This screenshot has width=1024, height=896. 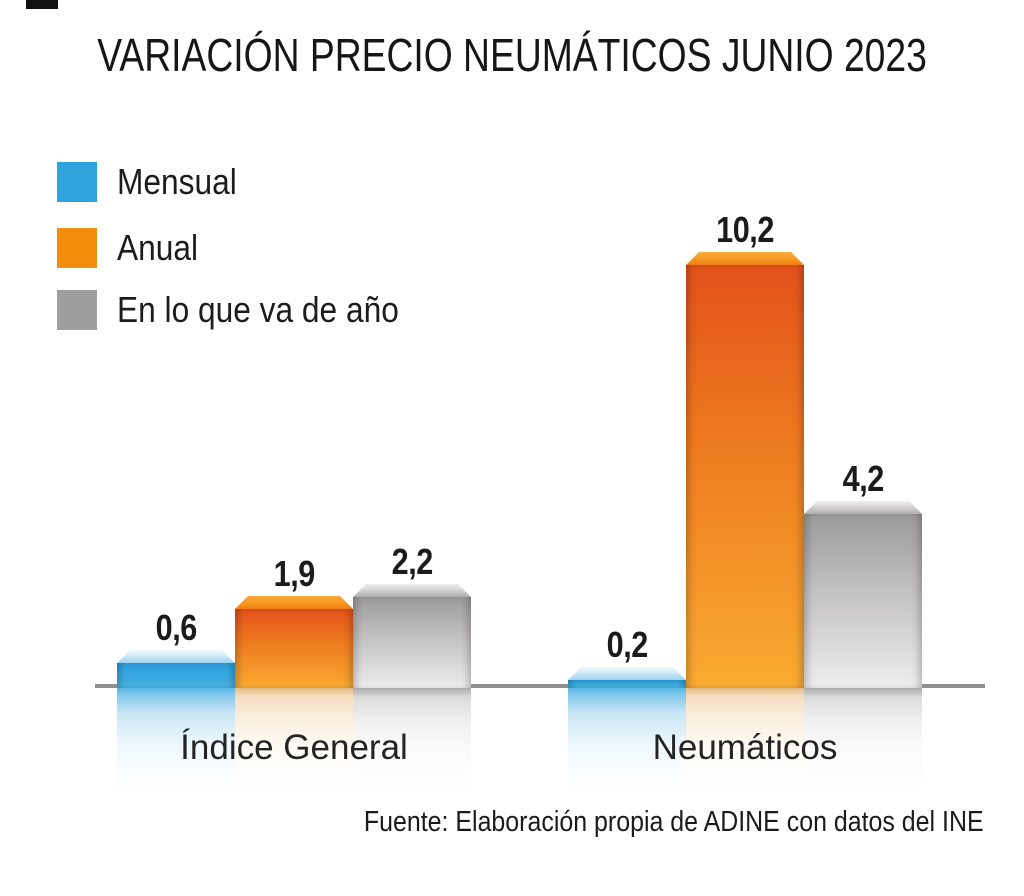 I want to click on value-label-text-mensual-neumaticos: 0,2, so click(x=627, y=644).